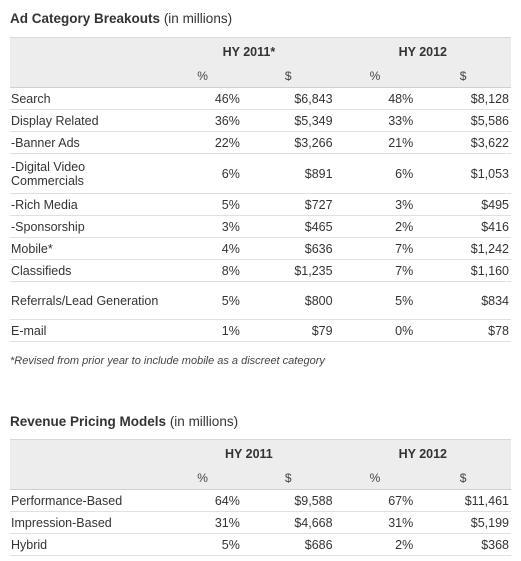  Describe the element at coordinates (87, 544) in the screenshot. I see `row-label: Hybrid` at that location.